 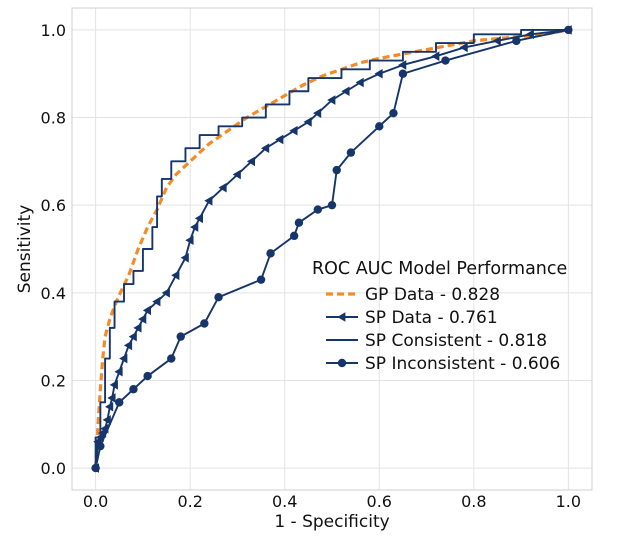 What do you see at coordinates (284, 501) in the screenshot?
I see `x-tick-label: 0.4` at bounding box center [284, 501].